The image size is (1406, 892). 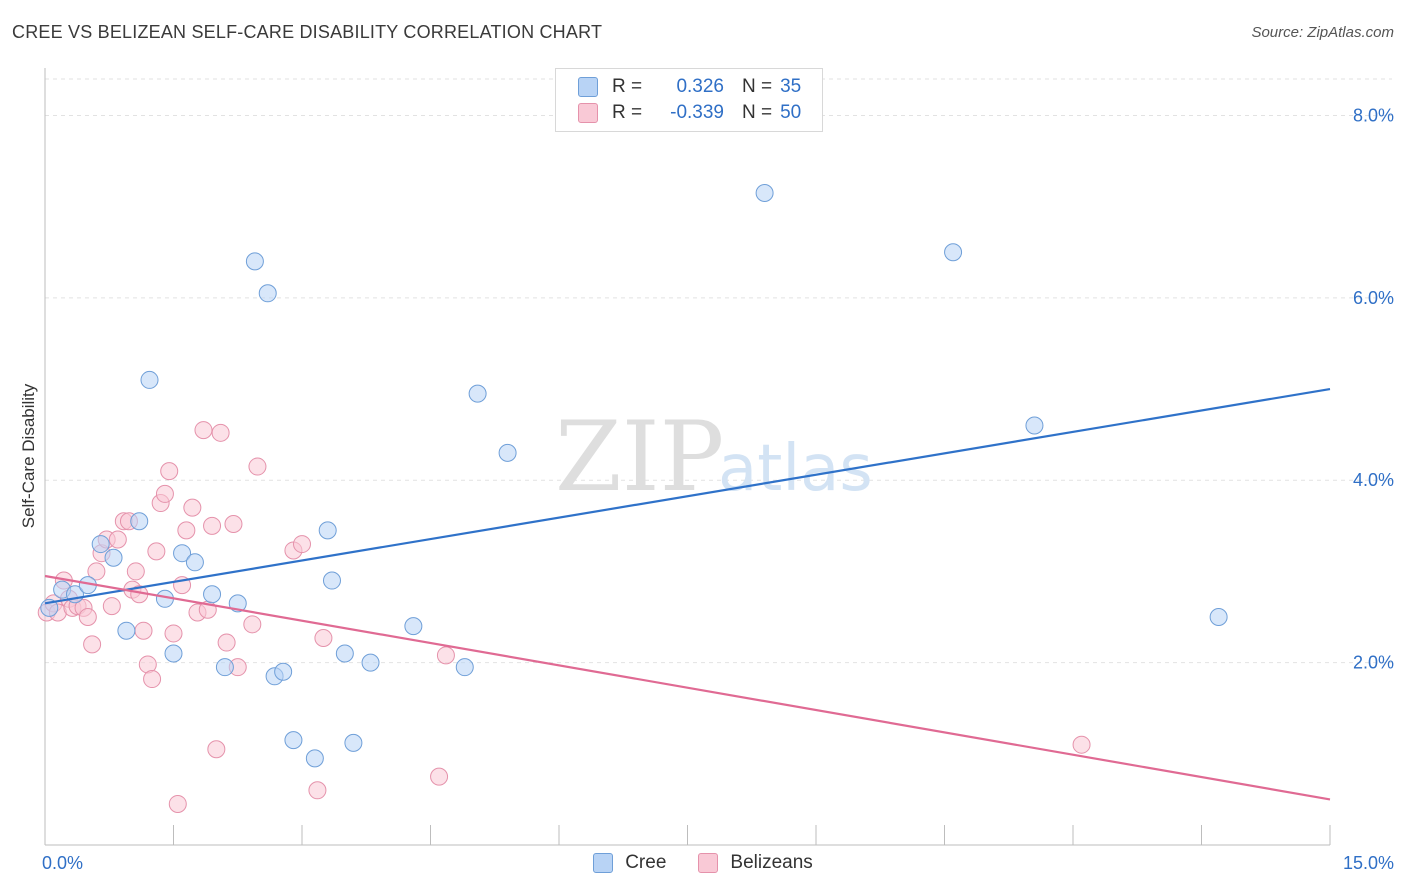 I want to click on x-tick-labels: 0.0% 15.0%, so click(x=718, y=863).